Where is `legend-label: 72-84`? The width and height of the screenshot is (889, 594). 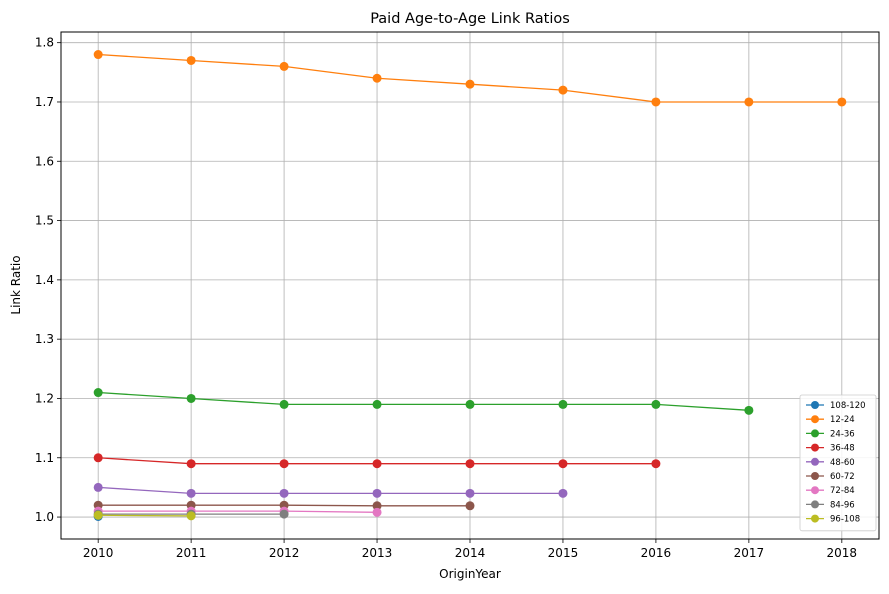 legend-label: 72-84 is located at coordinates (842, 491).